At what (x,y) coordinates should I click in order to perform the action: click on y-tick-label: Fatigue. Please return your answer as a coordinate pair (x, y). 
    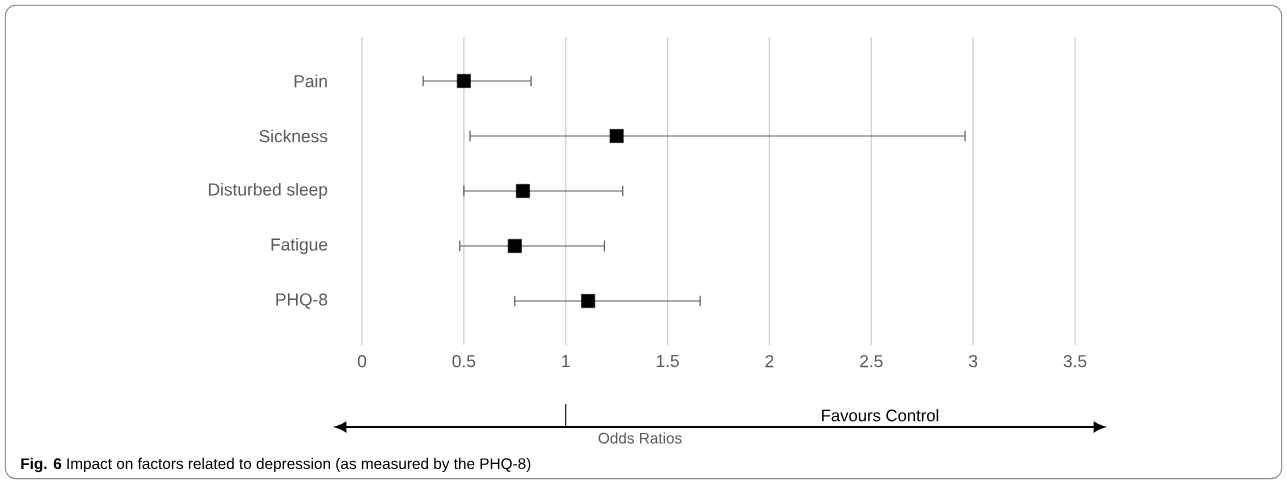
    Looking at the image, I should click on (299, 246).